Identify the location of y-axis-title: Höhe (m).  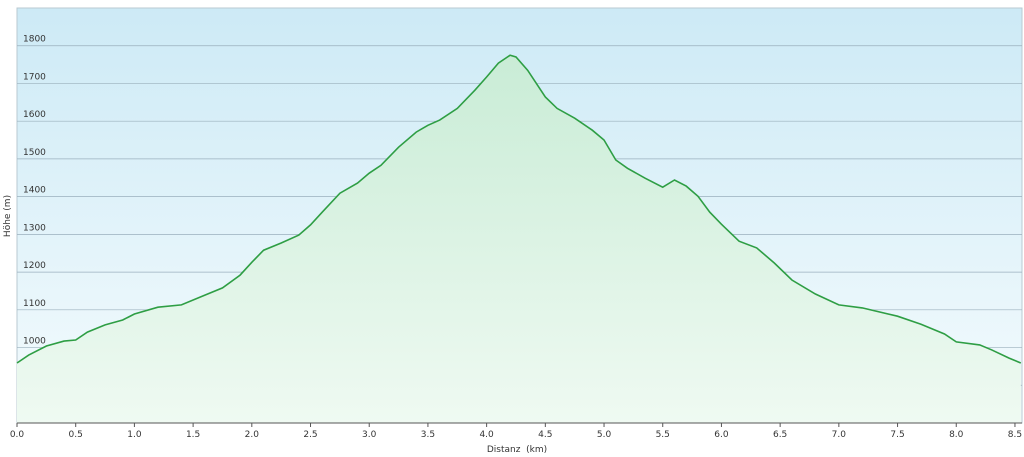
(8, 216).